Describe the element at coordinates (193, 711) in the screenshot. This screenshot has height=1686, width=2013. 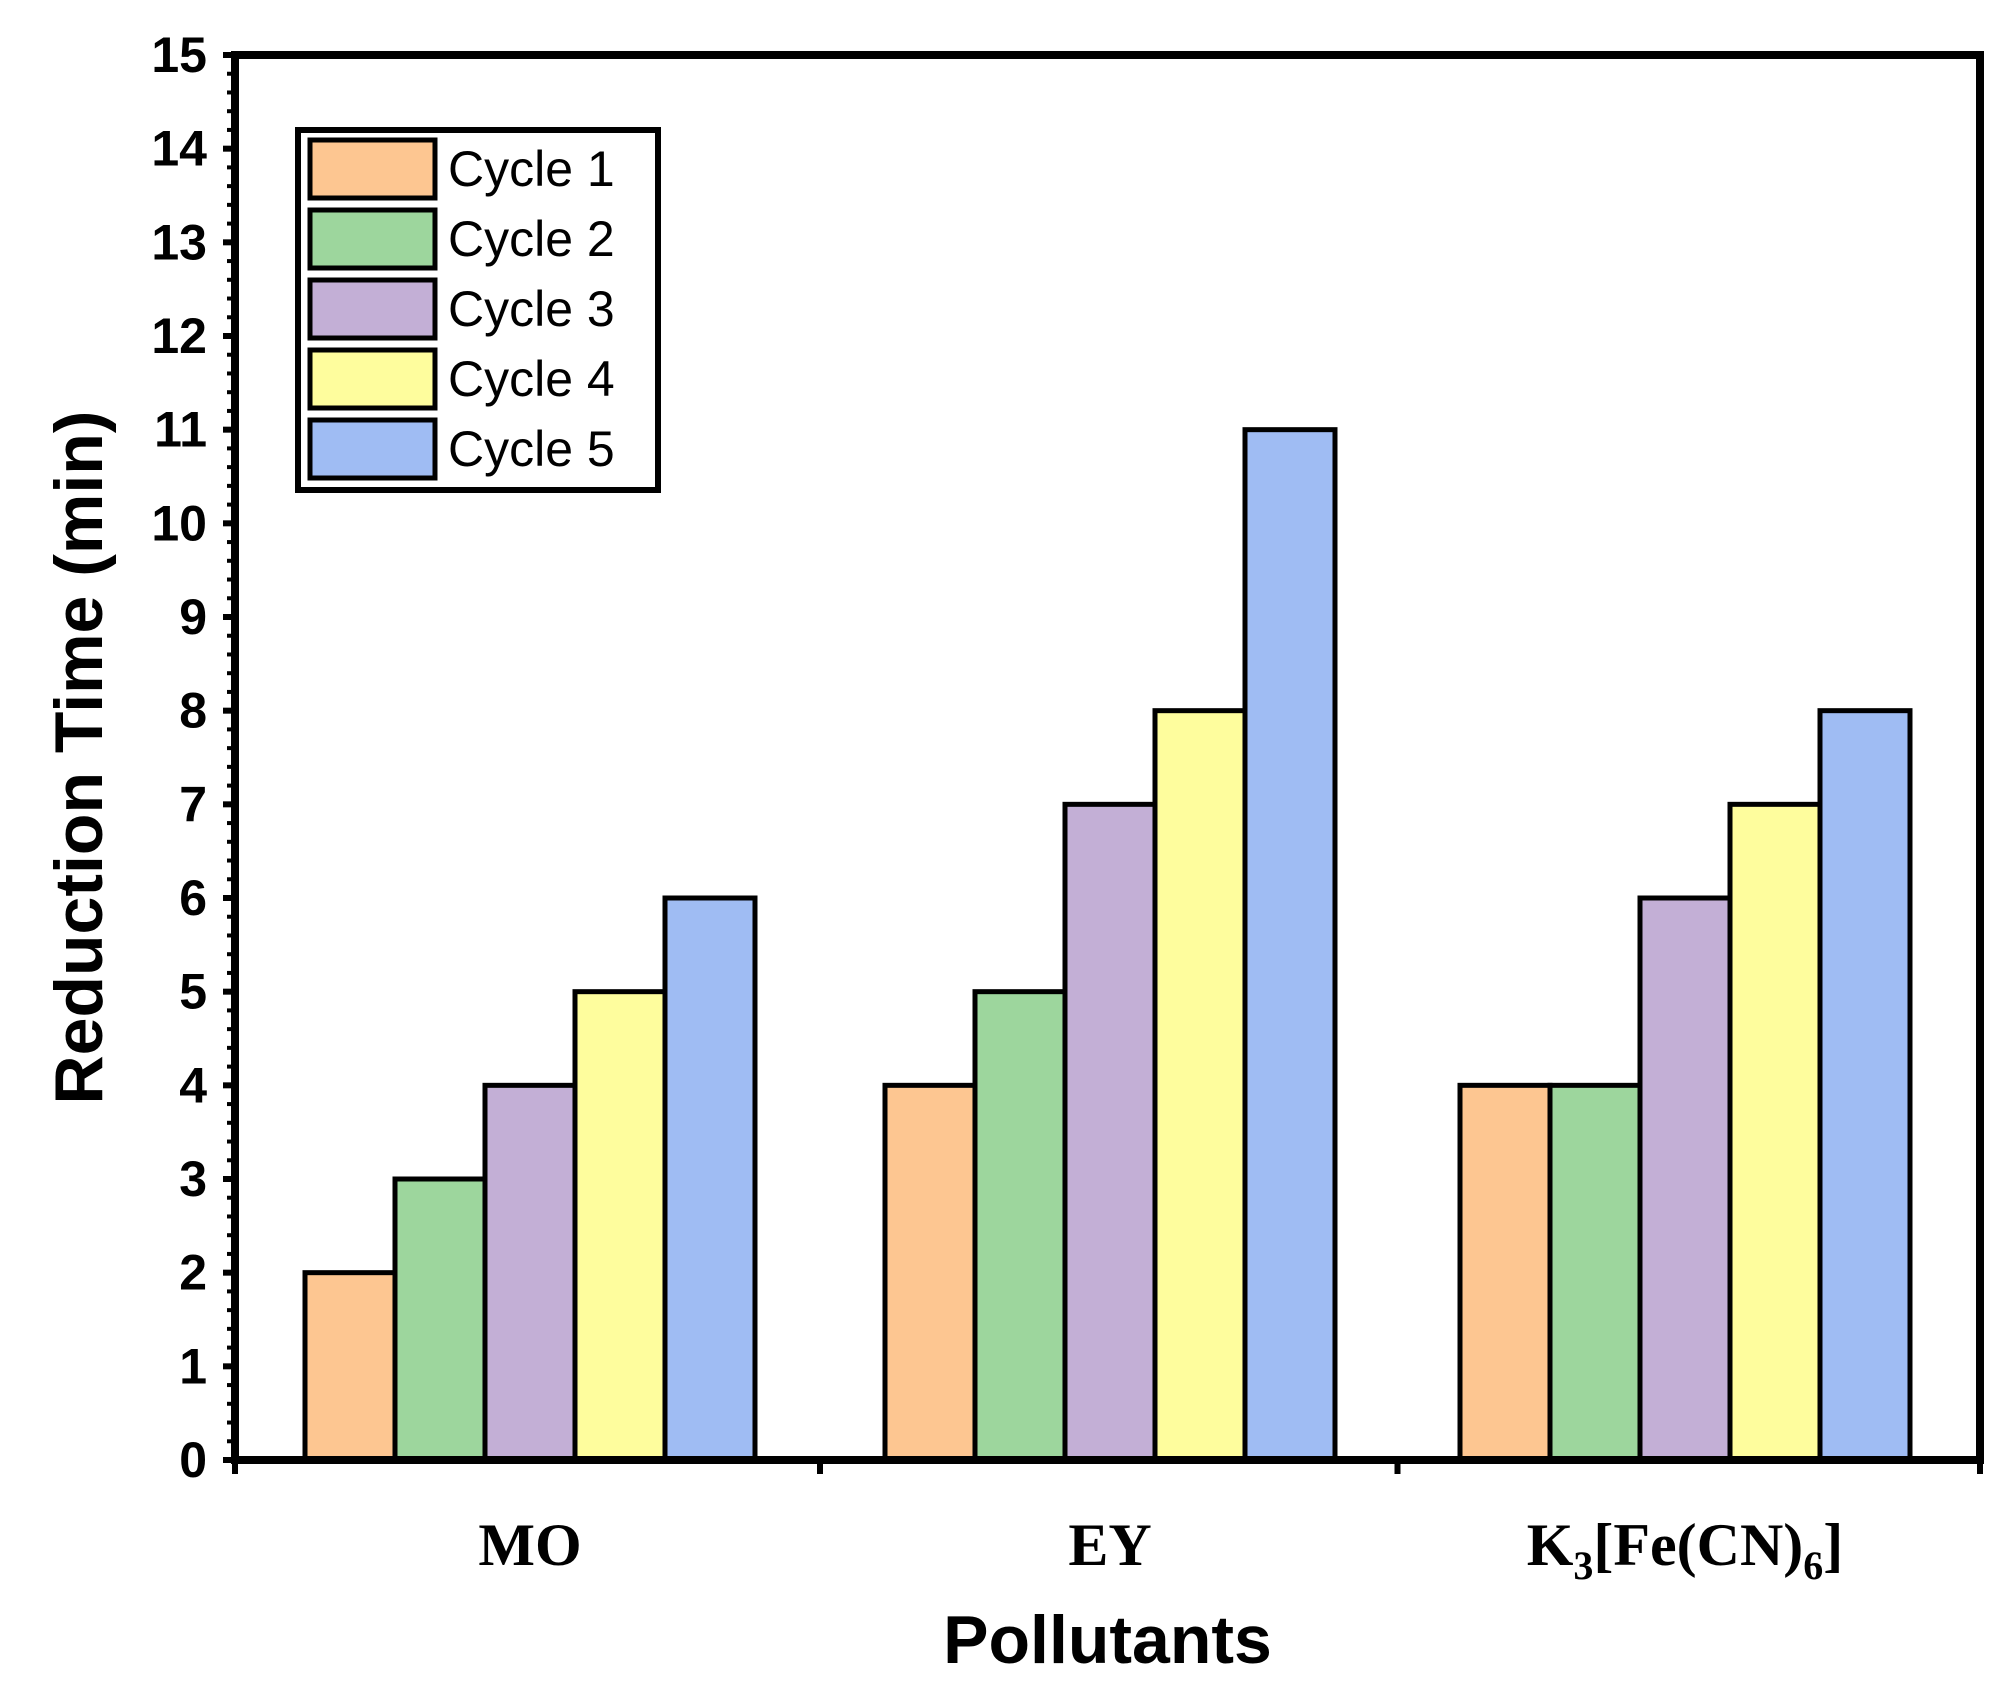
I see `y-tick-label: 8` at that location.